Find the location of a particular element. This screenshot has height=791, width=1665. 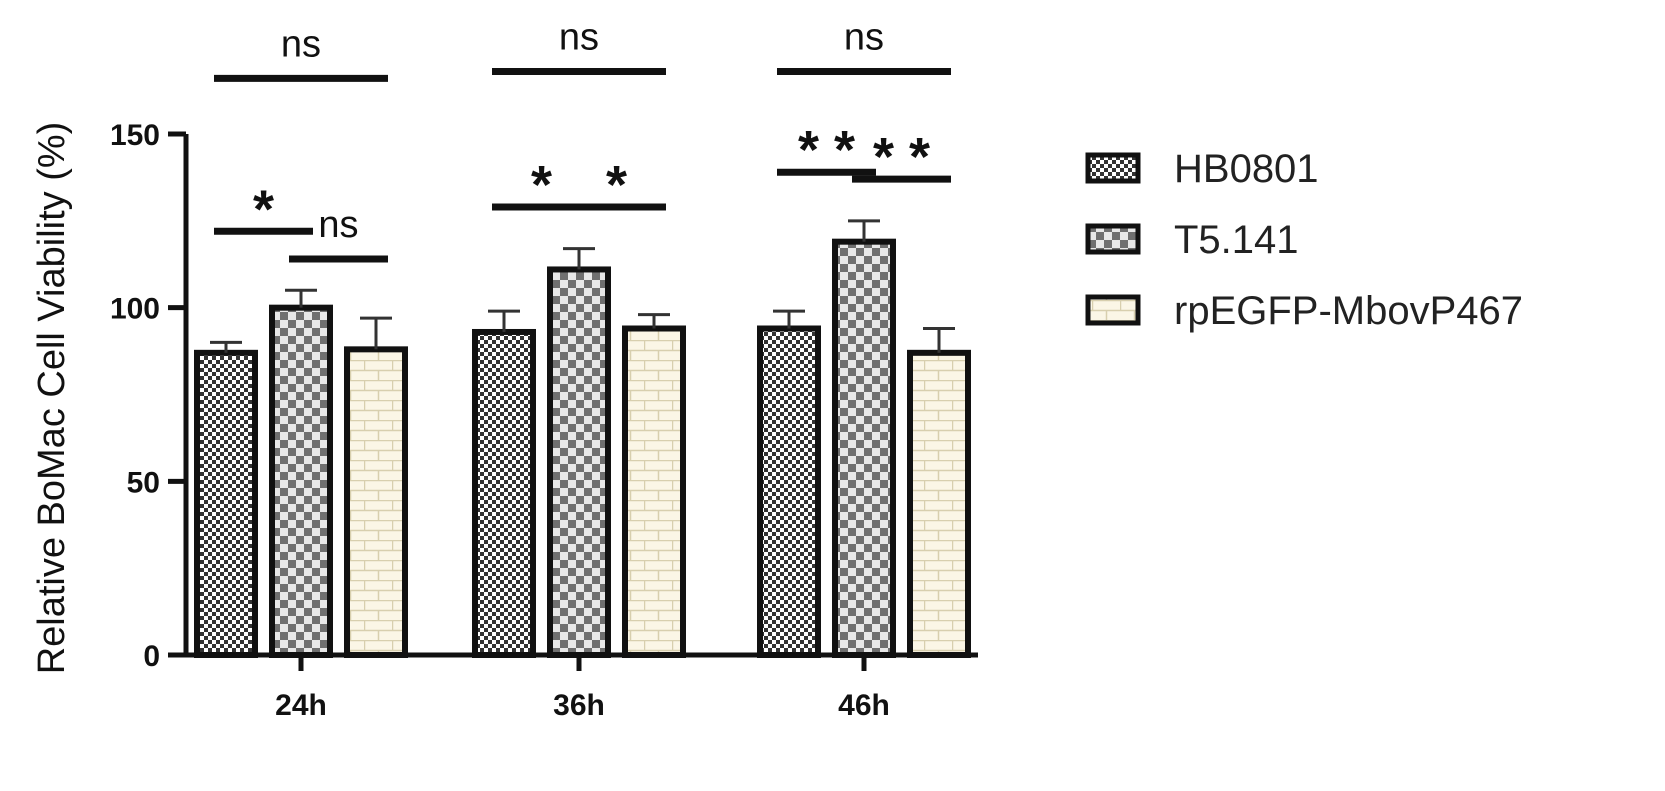

legend-label: rpEGFP-MbovP467 is located at coordinates (1348, 311).